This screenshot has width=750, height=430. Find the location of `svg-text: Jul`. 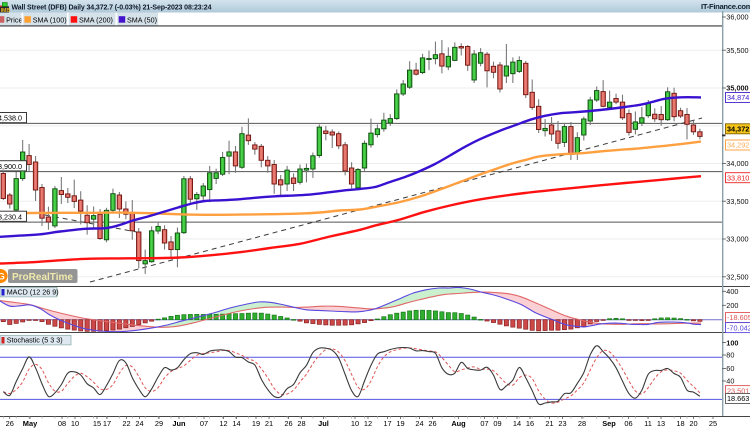

svg-text: Jul is located at coordinates (323, 423).